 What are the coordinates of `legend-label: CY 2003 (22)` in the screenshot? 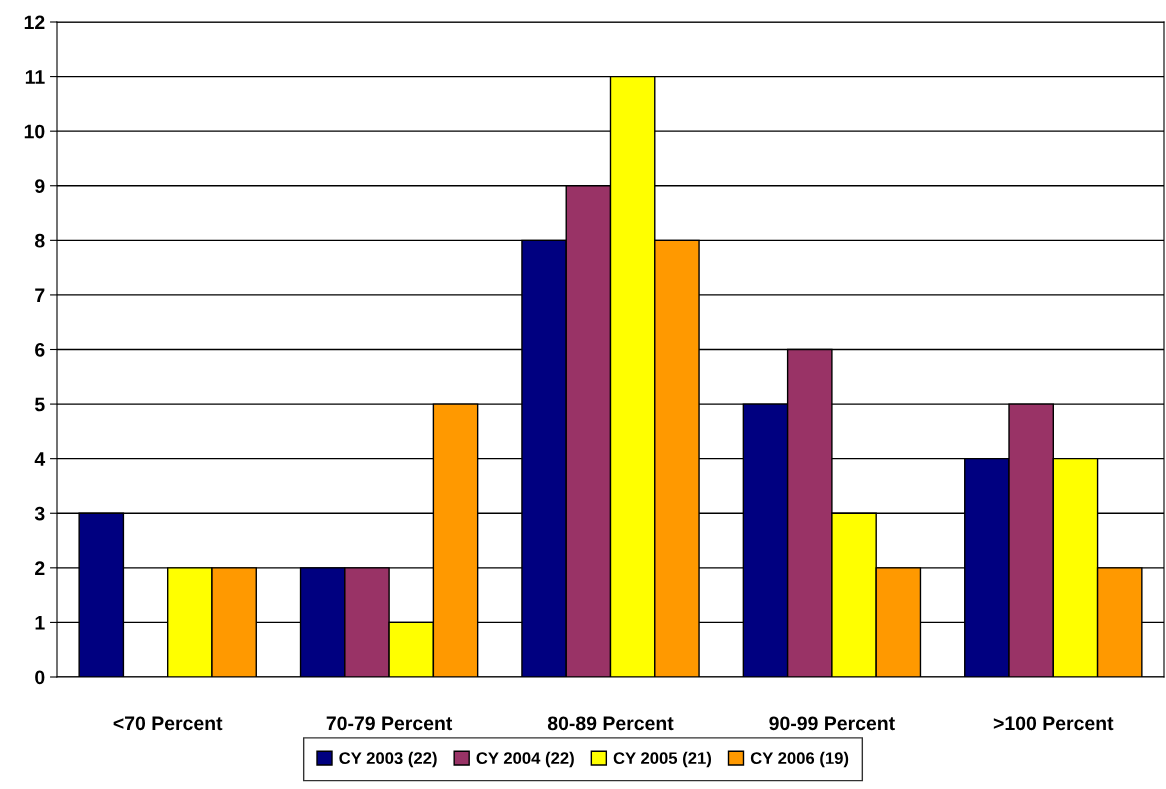 It's located at (388, 759).